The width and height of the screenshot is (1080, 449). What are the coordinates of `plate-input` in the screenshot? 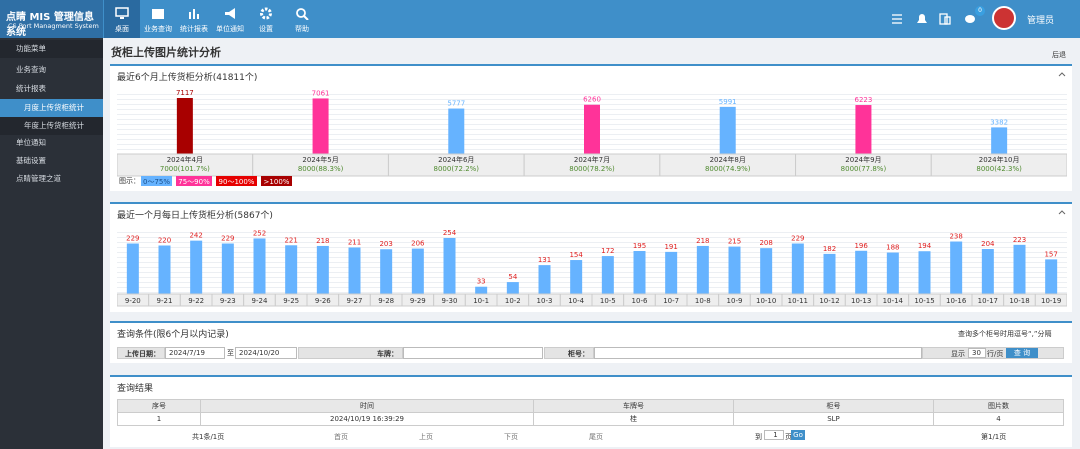 It's located at (473, 353).